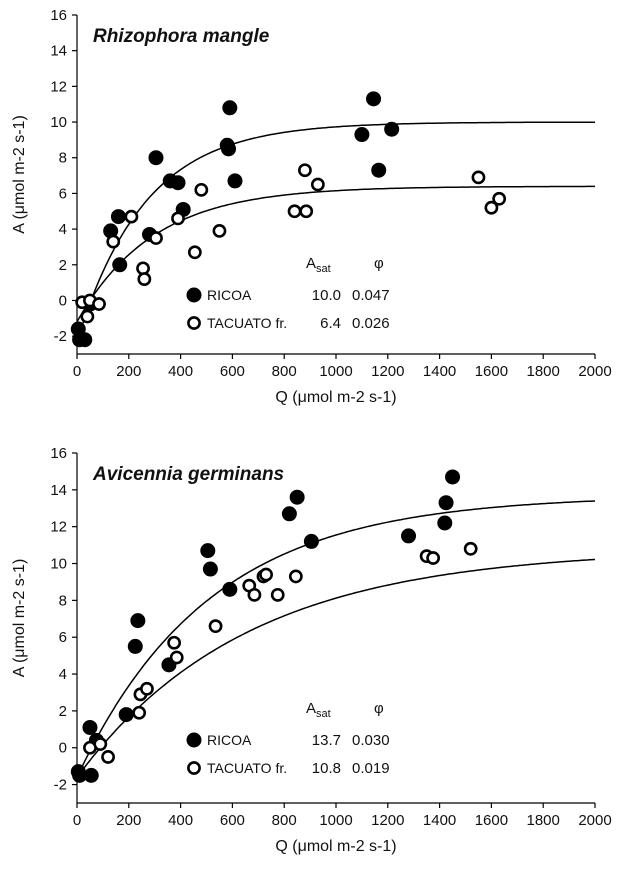  I want to click on y-tick-label: 14, so click(58, 51).